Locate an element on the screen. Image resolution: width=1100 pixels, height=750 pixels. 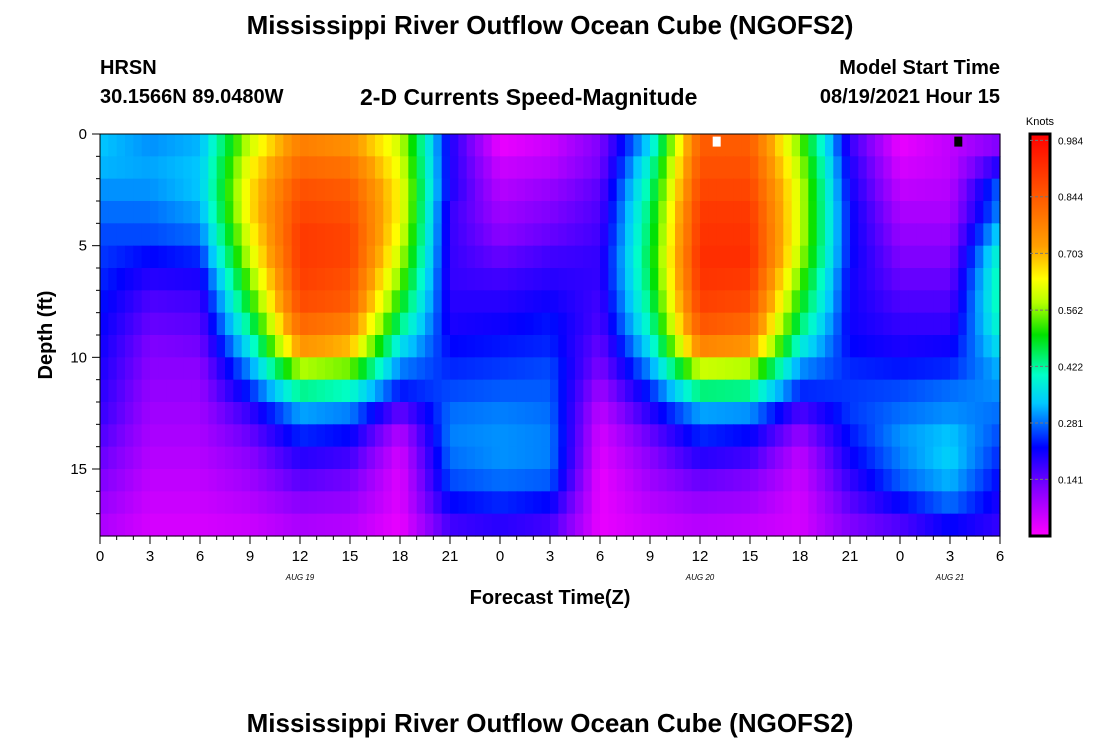
x-tick-label: 0 is located at coordinates (500, 556).